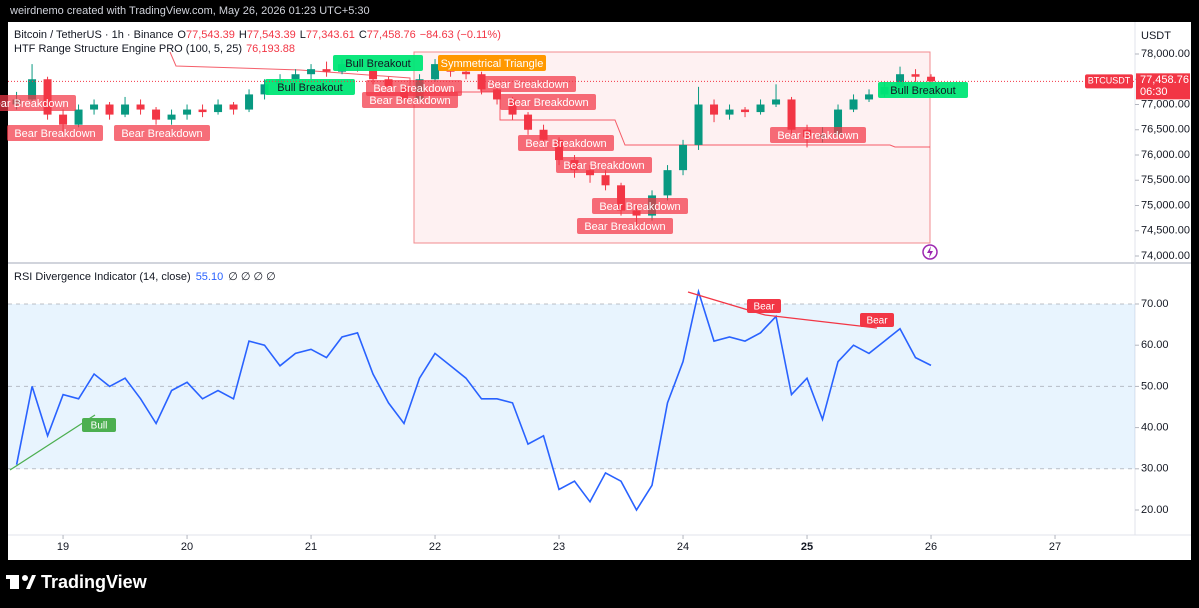 This screenshot has width=1199, height=608. I want to click on symbol-tag: BTCUSDT, so click(1109, 81).